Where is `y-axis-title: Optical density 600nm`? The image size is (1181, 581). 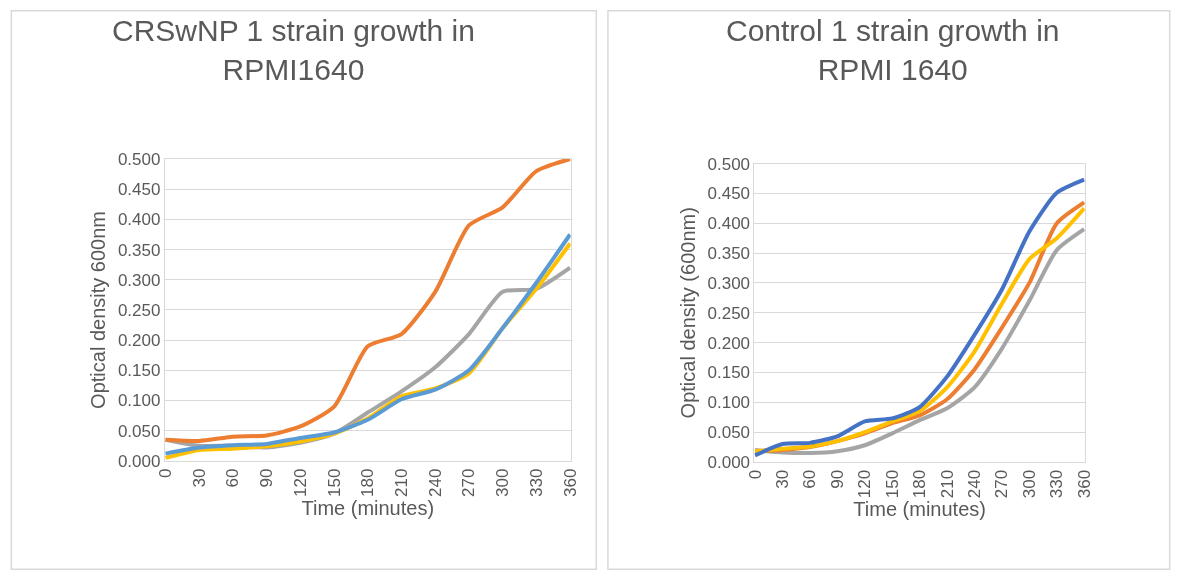 y-axis-title: Optical density 600nm is located at coordinates (98, 310).